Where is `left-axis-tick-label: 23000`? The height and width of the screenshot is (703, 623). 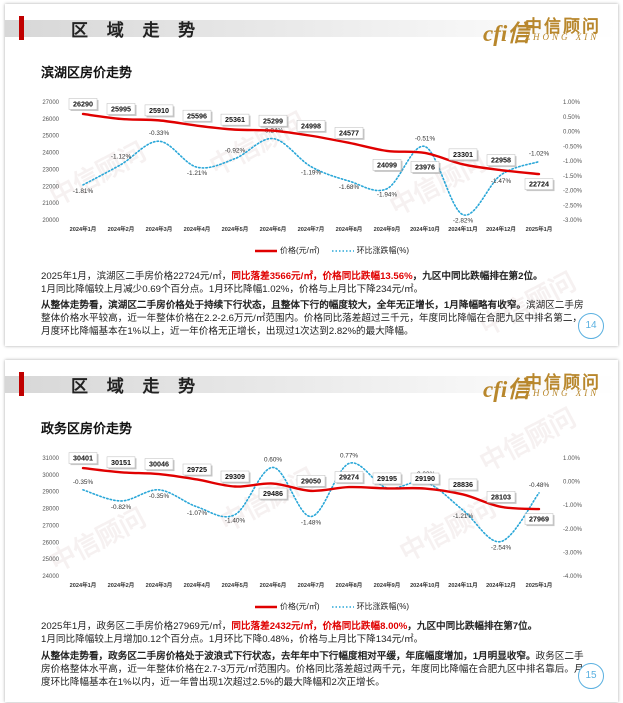 left-axis-tick-label: 23000 is located at coordinates (50, 170).